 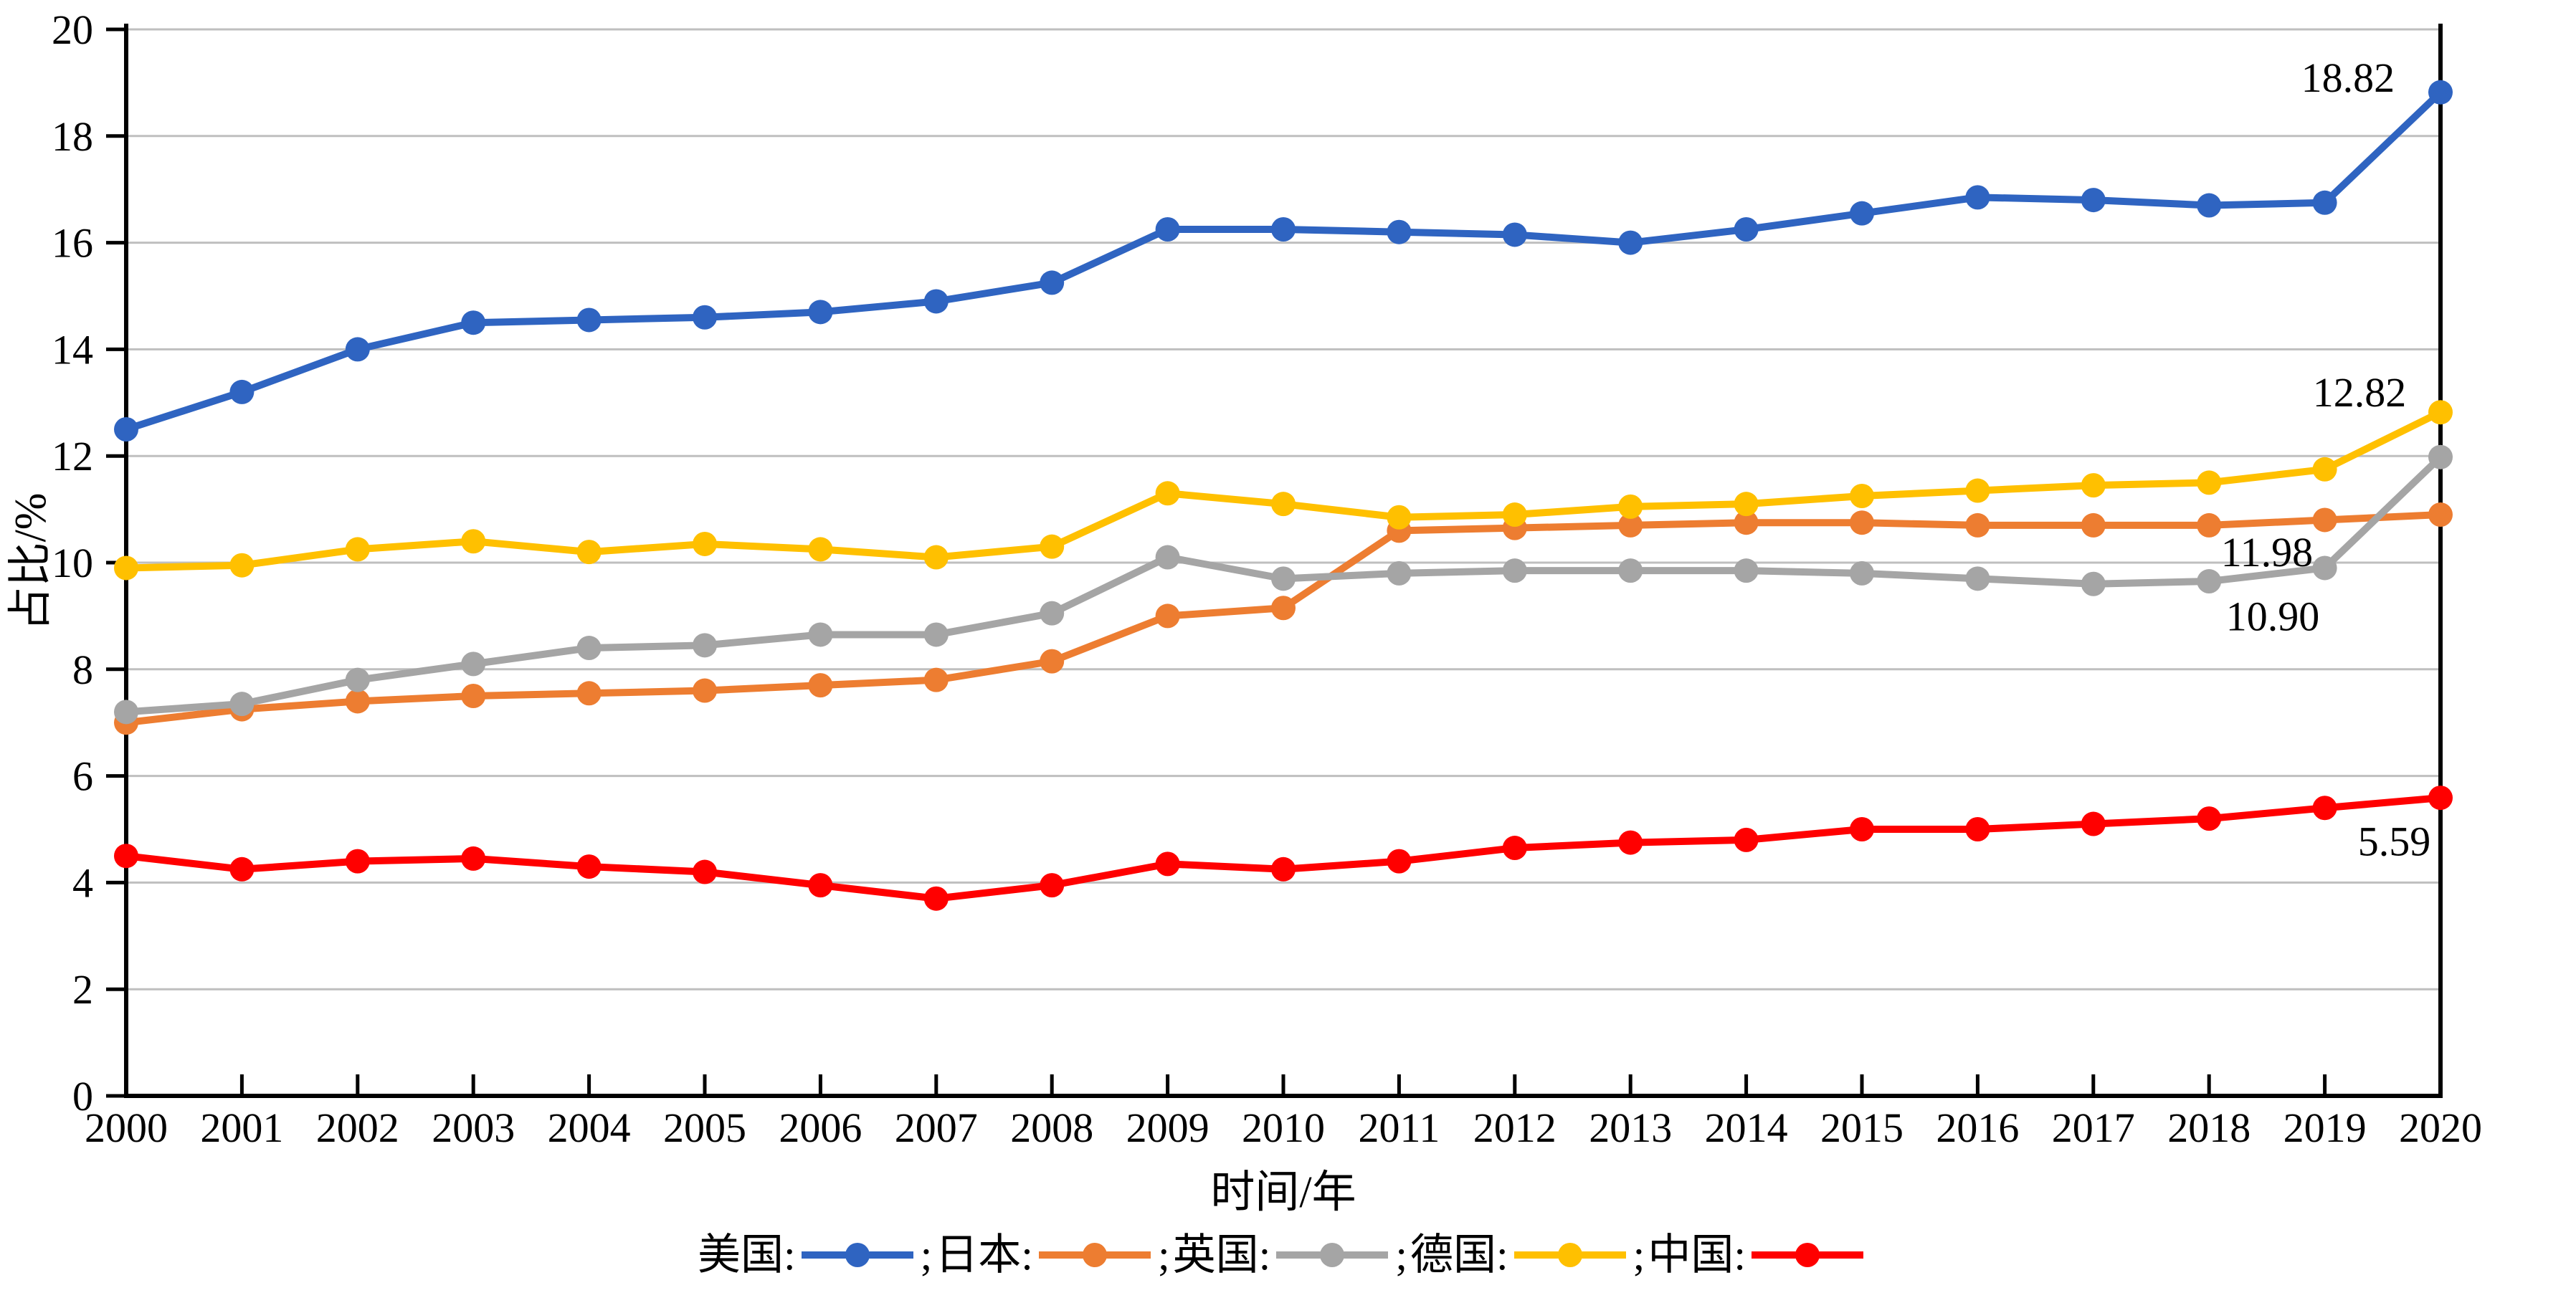 What do you see at coordinates (2394, 841) in the screenshot?
I see `point-value-label: 5.59` at bounding box center [2394, 841].